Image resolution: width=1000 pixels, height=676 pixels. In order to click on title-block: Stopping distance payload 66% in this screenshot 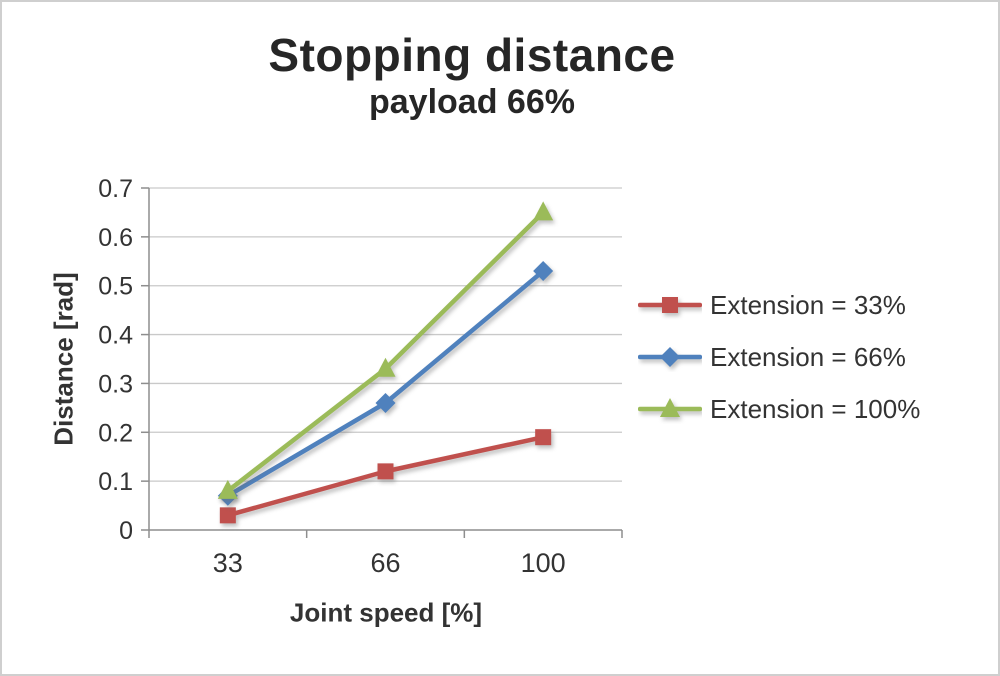, I will do `click(472, 76)`.